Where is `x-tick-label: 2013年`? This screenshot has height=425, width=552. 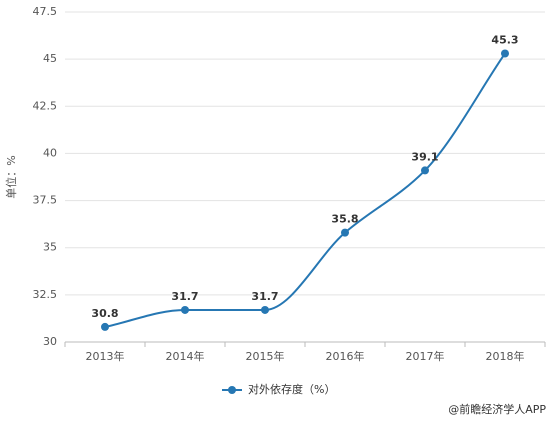
x-tick-label: 2013年 is located at coordinates (105, 356).